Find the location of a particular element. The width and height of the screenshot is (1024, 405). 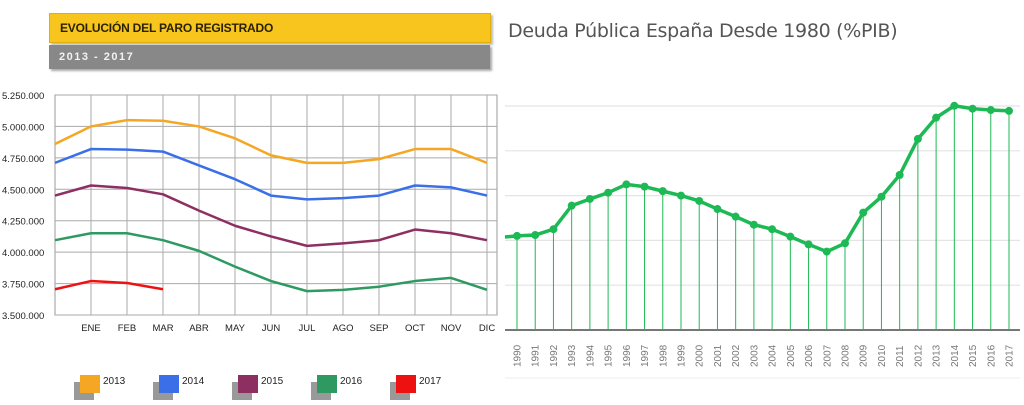

x-tick-label: 1999 is located at coordinates (682, 355).